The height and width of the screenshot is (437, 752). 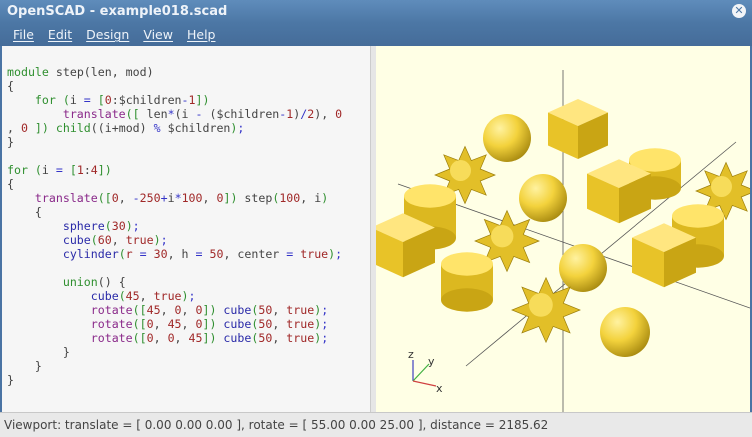 I want to click on code-line: rotate([0, 45, 0]) cube(50, true);, so click(x=174, y=324).